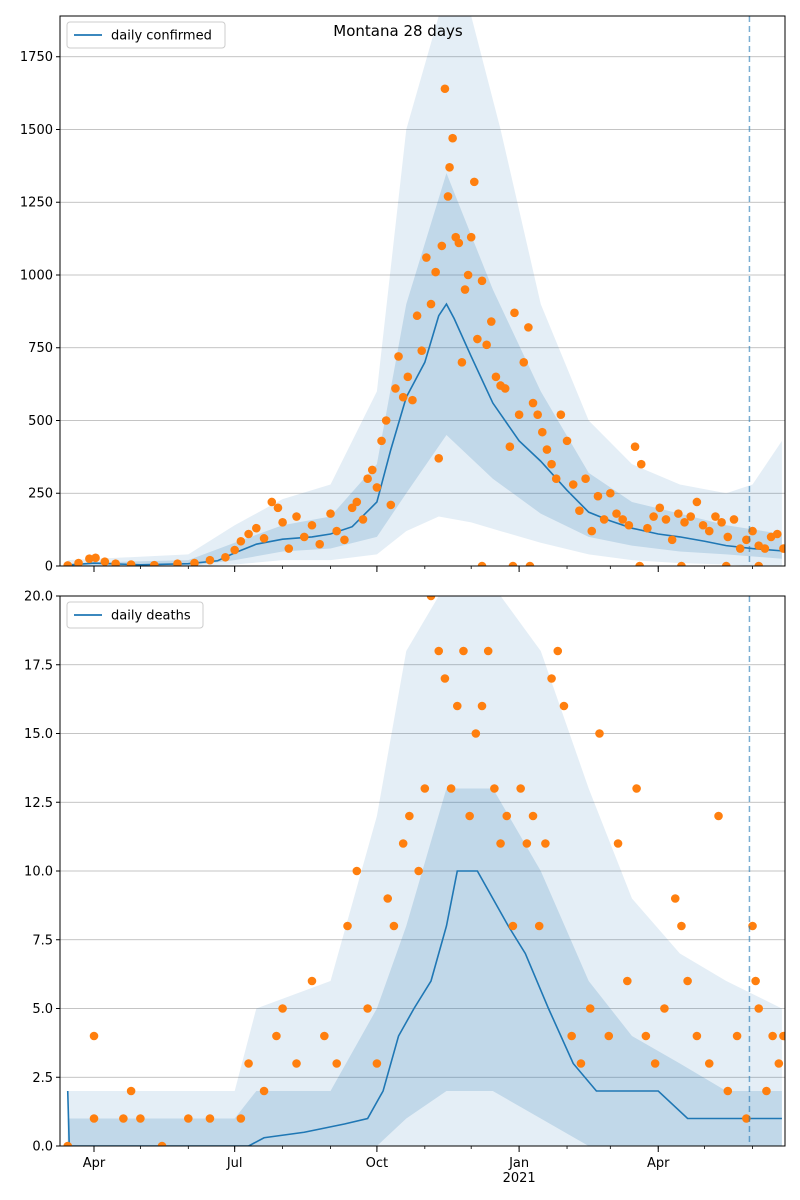 The width and height of the screenshot is (800, 1200). Describe the element at coordinates (38, 665) in the screenshot. I see `y-tick-label: 17.5` at that location.